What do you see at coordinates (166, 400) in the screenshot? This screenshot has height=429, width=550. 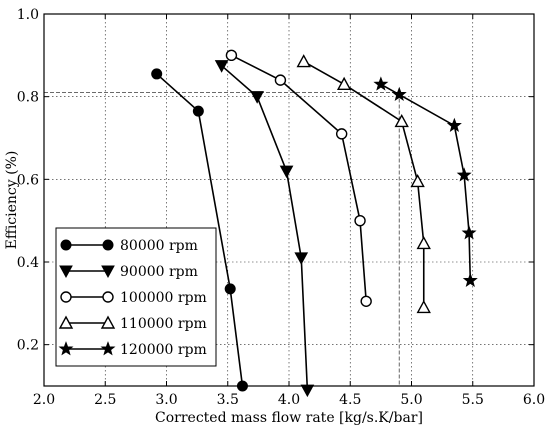 I see `x-tick-label: 3.0` at bounding box center [166, 400].